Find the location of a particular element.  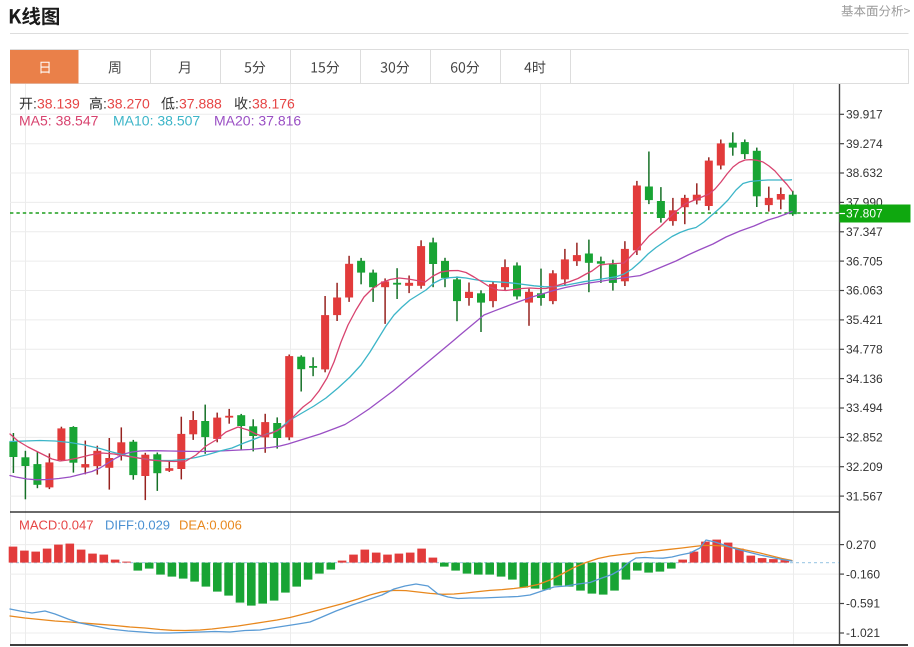

svg-text: 0.270 is located at coordinates (861, 545).